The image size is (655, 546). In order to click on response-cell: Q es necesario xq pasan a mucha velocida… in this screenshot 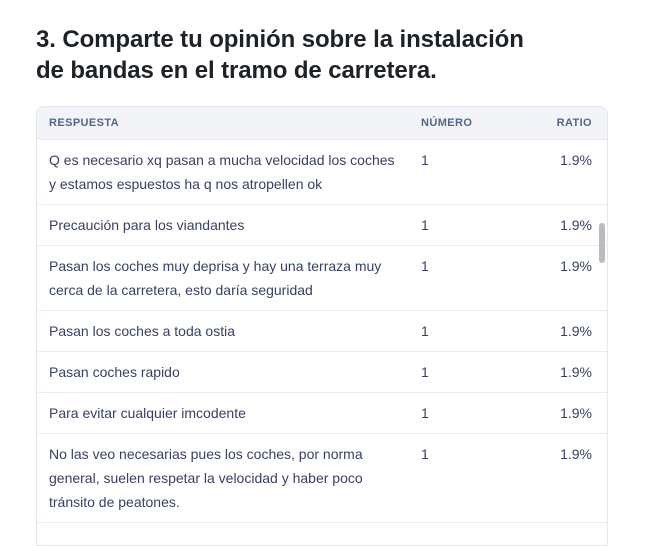, I will do `click(222, 172)`.